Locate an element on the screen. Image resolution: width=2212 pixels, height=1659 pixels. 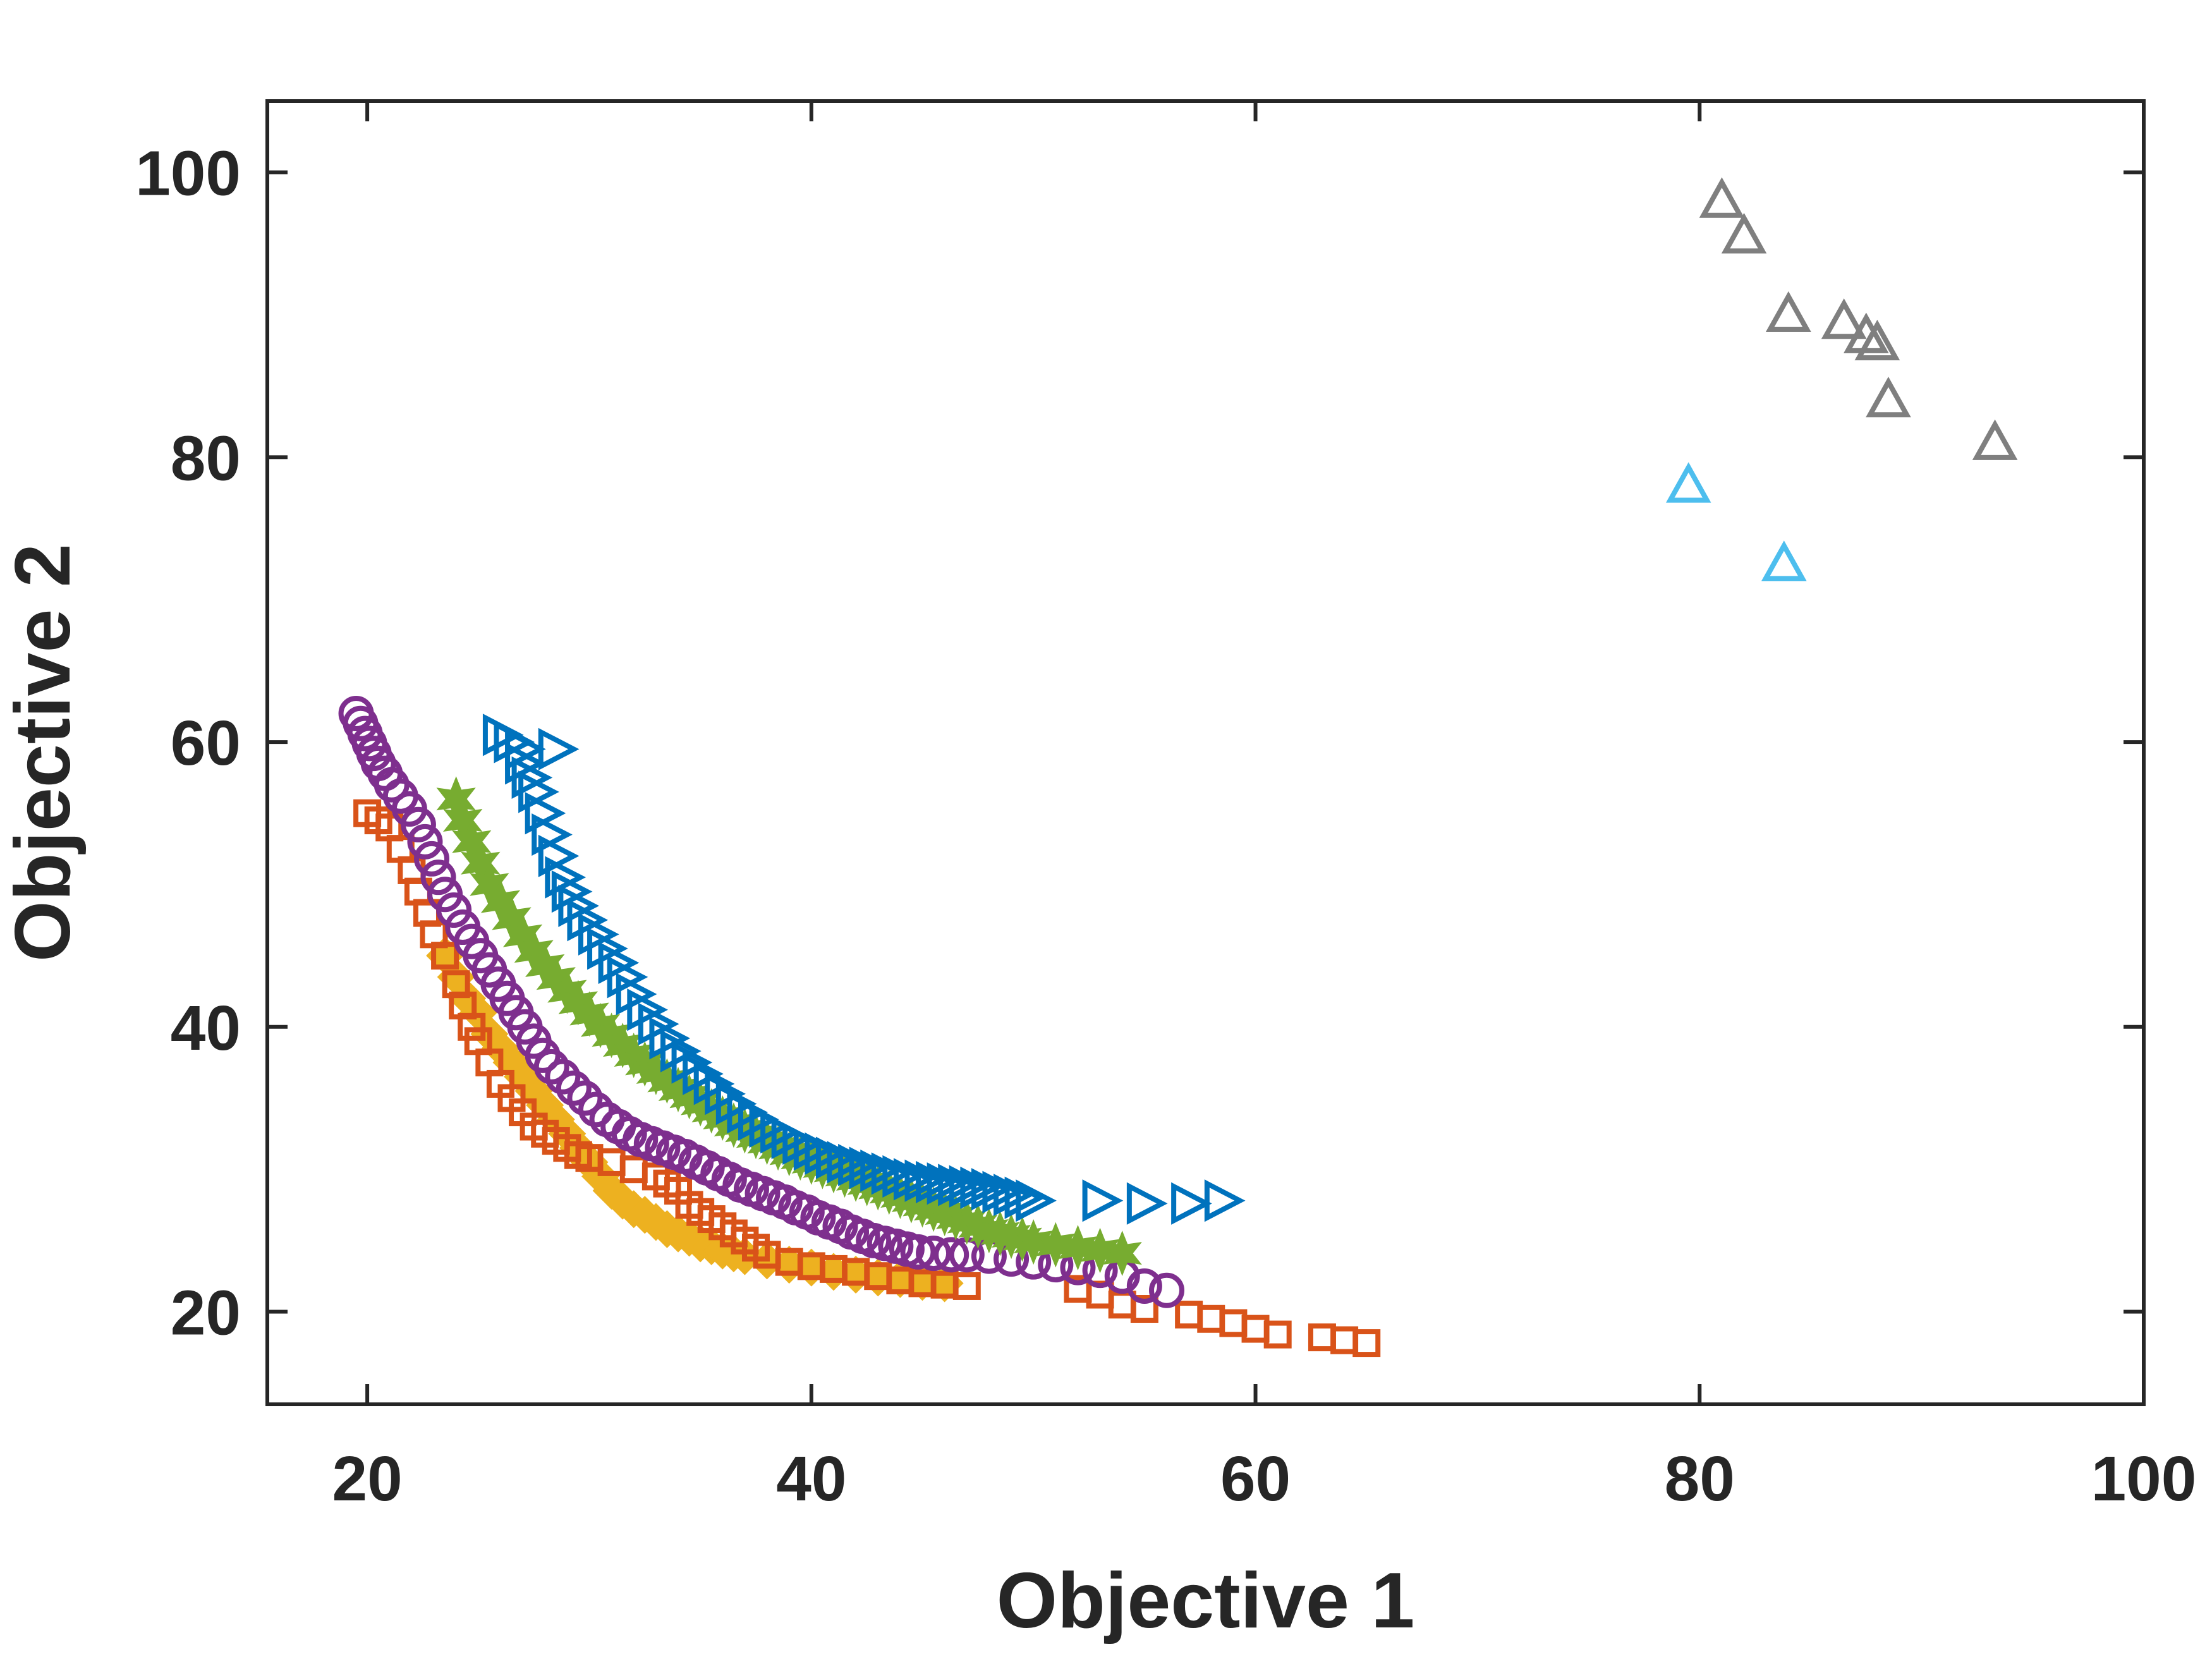
x-axis-title: Objective 1 is located at coordinates (1206, 1600).